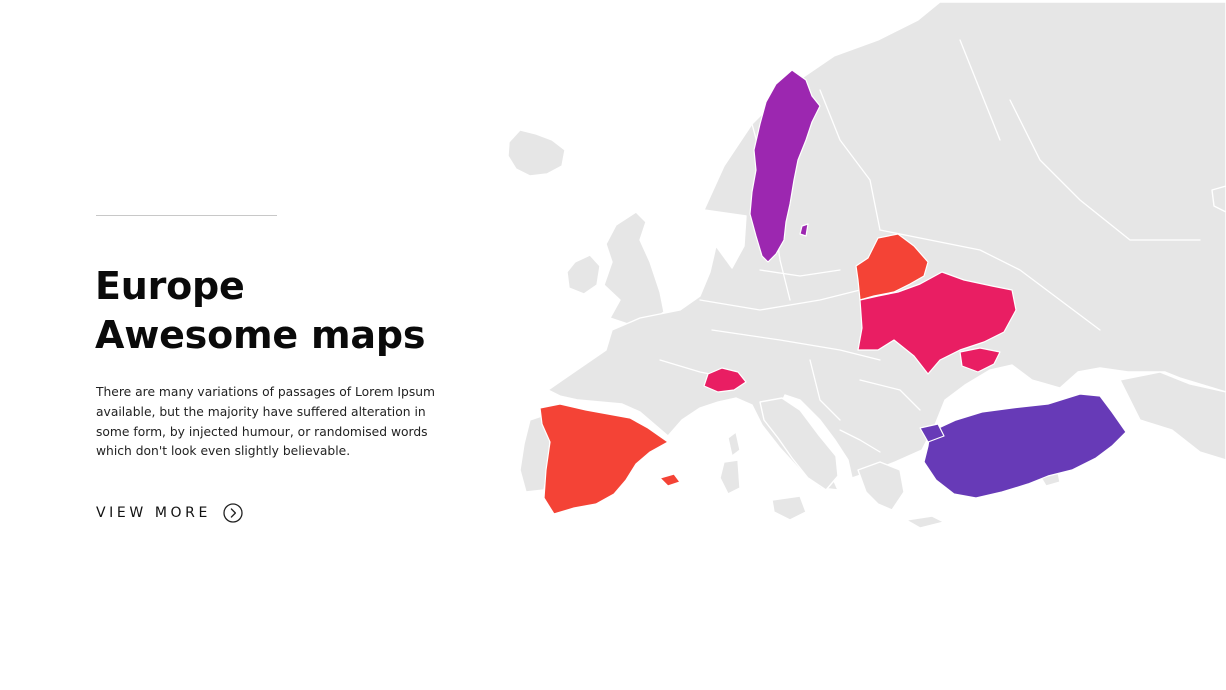 Image resolution: width=1226 pixels, height=690 pixels. What do you see at coordinates (536, 153) in the screenshot?
I see `iceland-shape` at bounding box center [536, 153].